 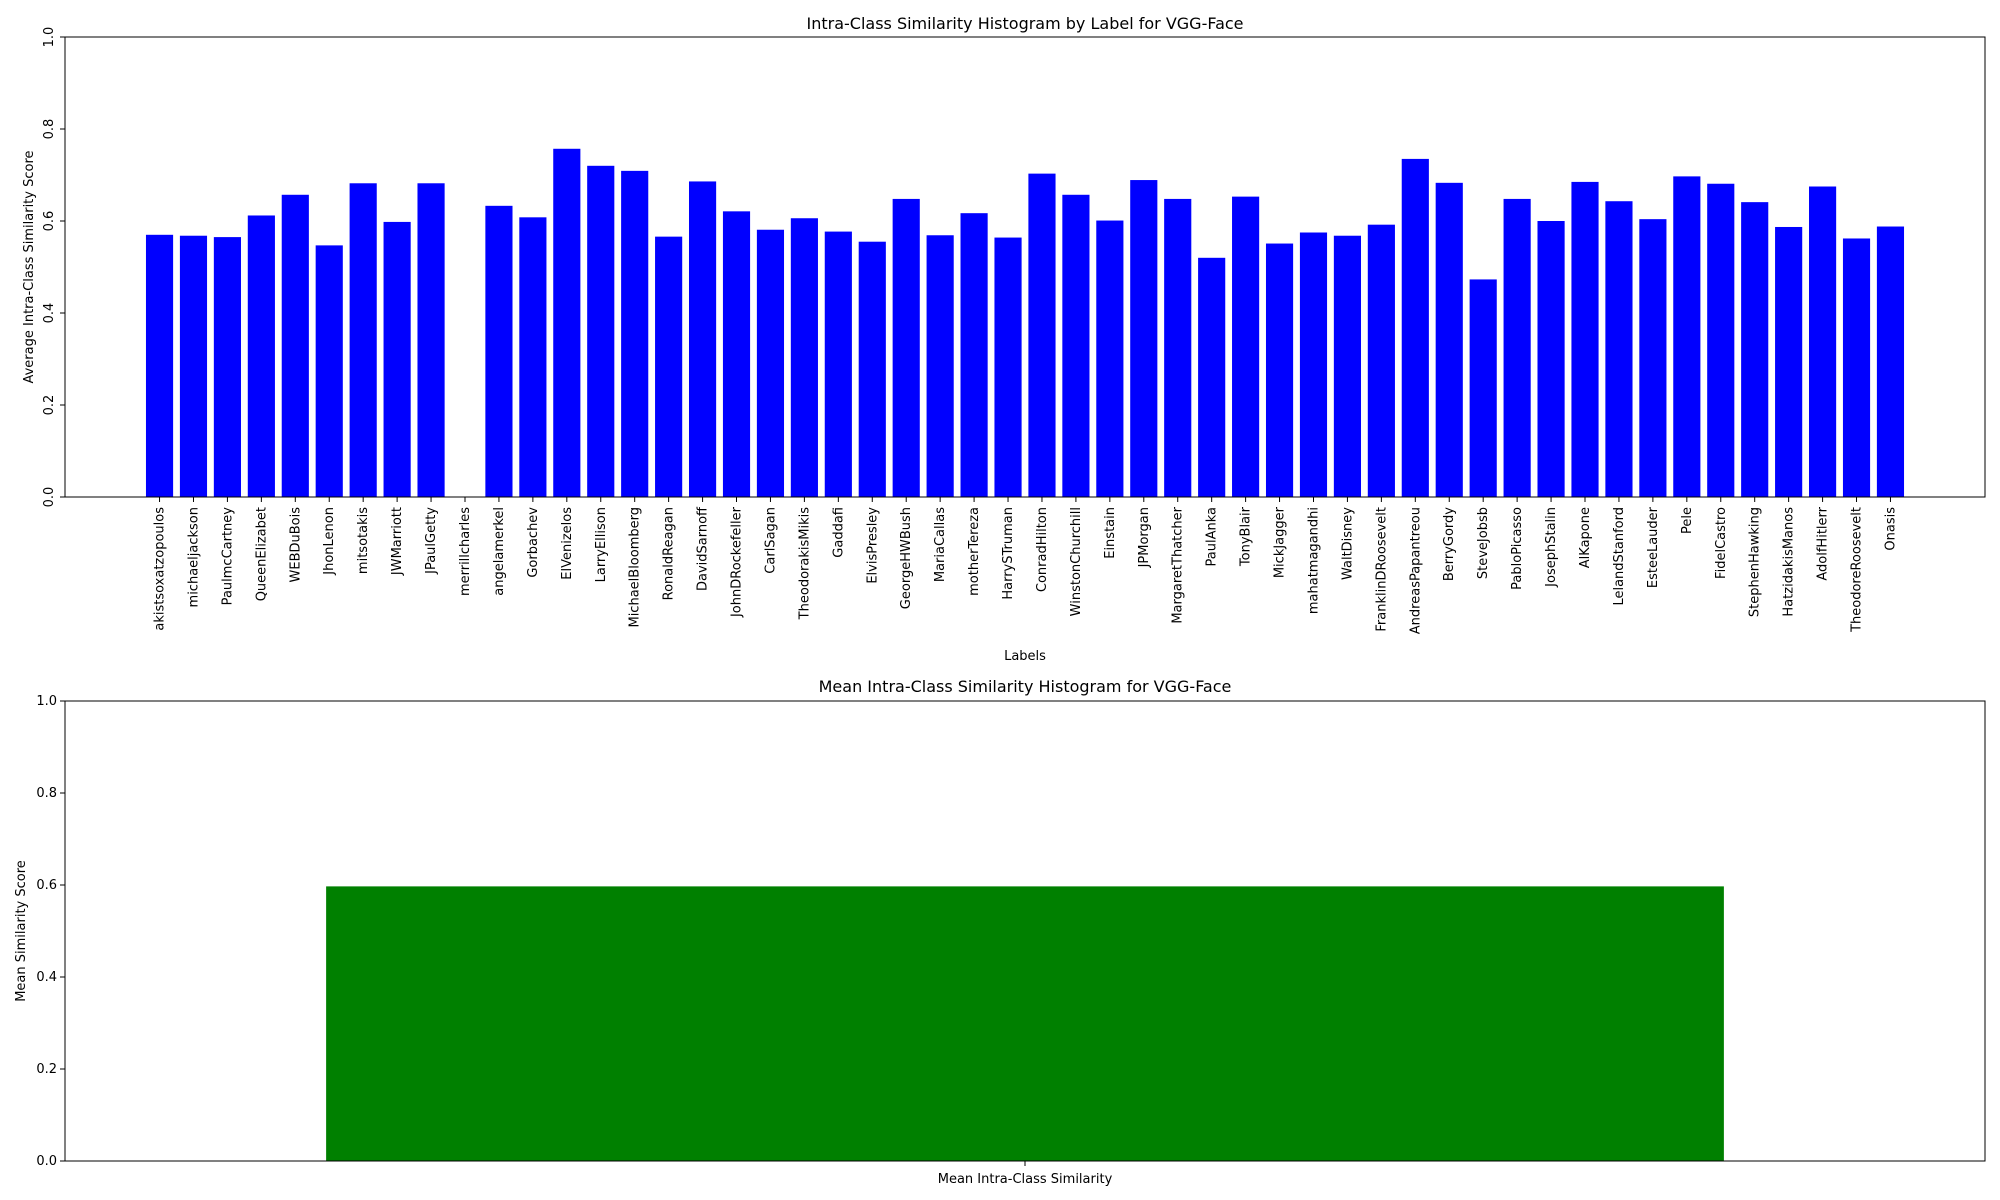 I want to click on x-tick-label: mahatmagandhi, so click(x=1313, y=560).